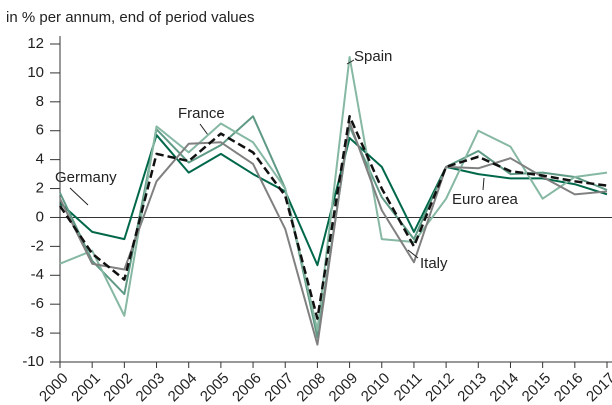  Describe the element at coordinates (35, 72) in the screenshot. I see `y-tick-label: 10` at that location.